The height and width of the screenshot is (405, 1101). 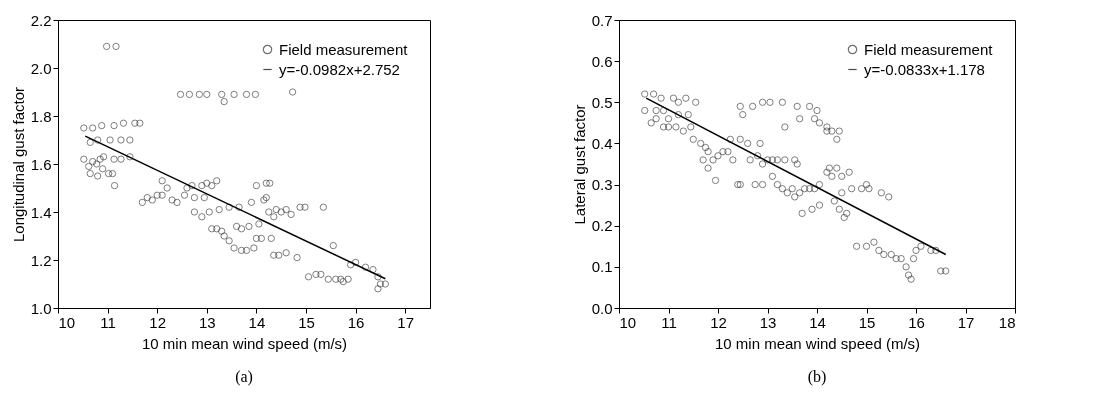 What do you see at coordinates (41, 164) in the screenshot?
I see `y-tick-label: 1.6` at bounding box center [41, 164].